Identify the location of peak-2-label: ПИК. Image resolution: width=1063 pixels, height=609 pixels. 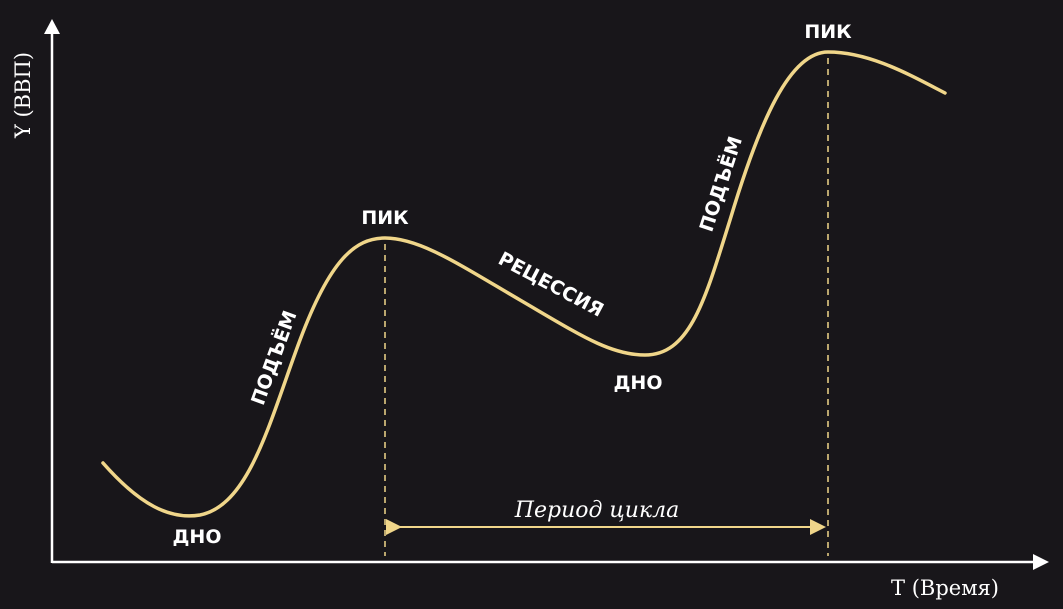
(828, 32).